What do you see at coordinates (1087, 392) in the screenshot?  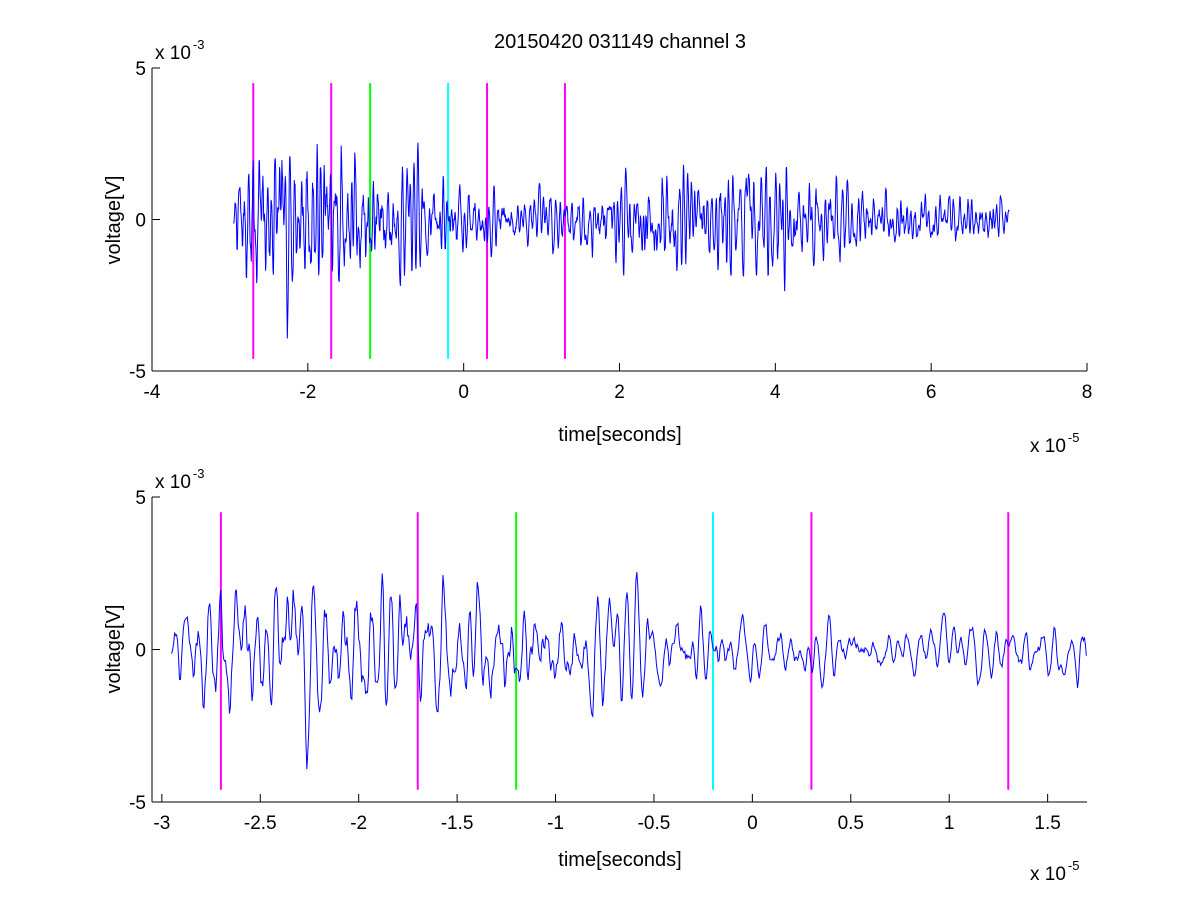 I see `top-x-tick-label: 8` at bounding box center [1087, 392].